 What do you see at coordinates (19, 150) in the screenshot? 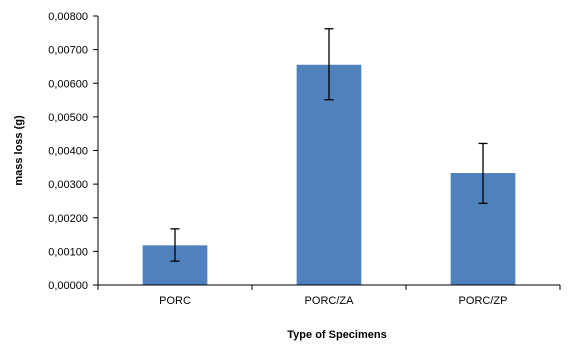
I see `y-axis-title: mass loss (g)` at bounding box center [19, 150].